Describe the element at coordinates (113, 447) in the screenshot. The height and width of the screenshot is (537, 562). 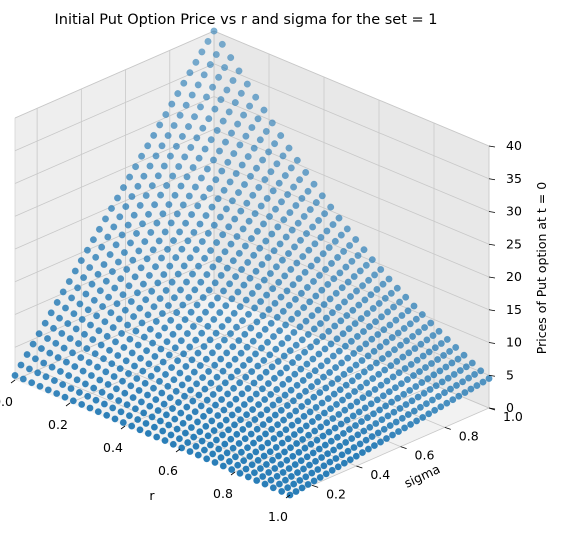
I see `x-tick-label: 0.4` at that location.